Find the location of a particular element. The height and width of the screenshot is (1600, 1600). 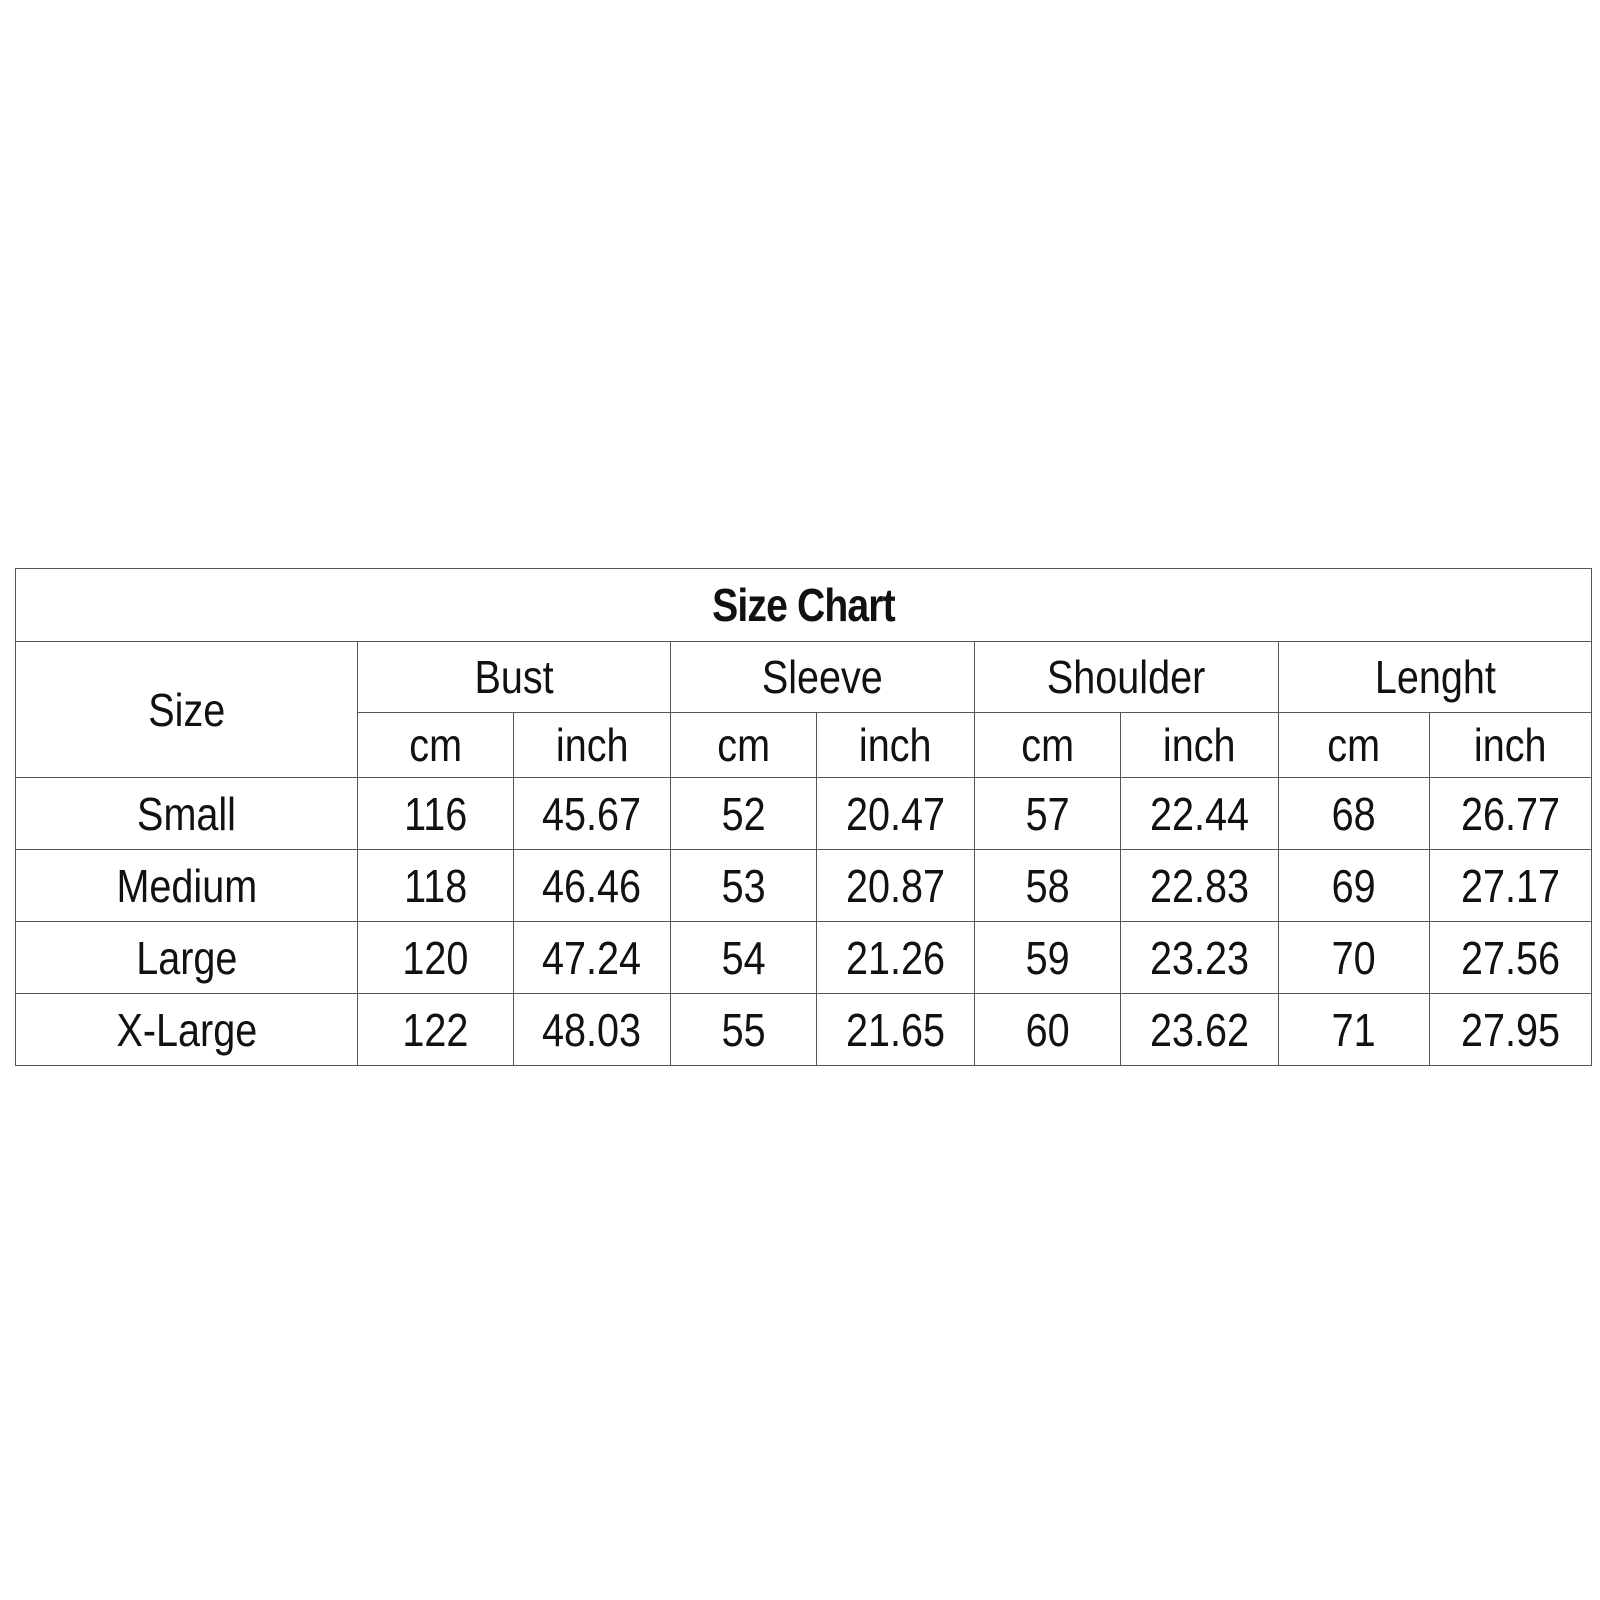

cell-value: 69 is located at coordinates (1353, 885).